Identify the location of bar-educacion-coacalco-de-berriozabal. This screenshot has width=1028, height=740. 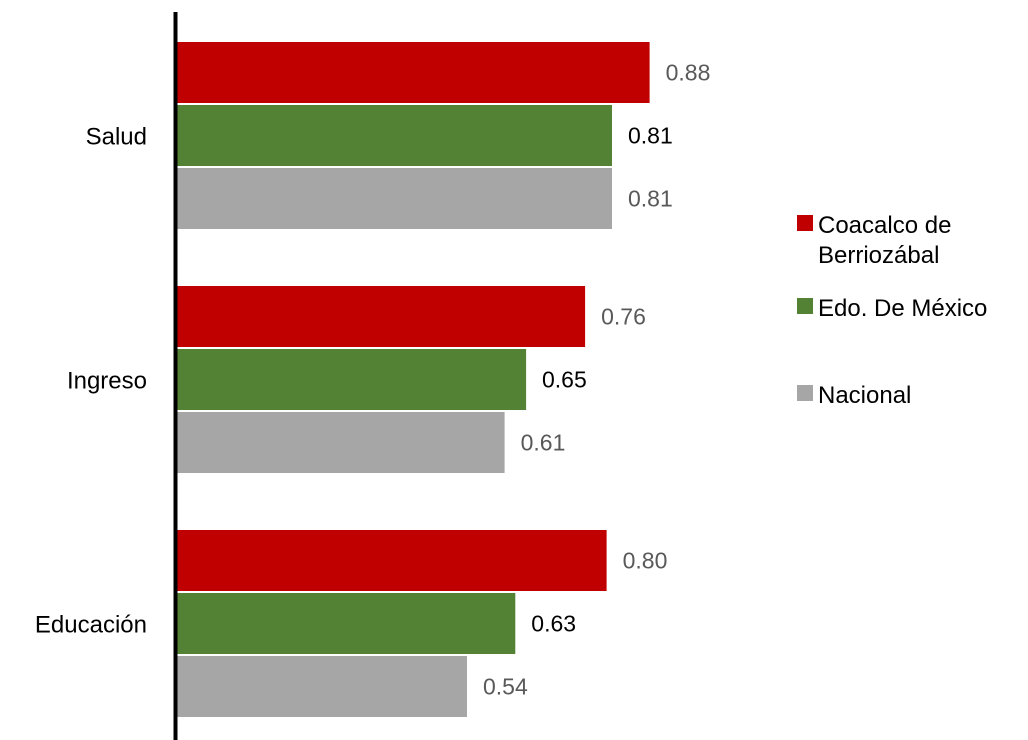
(392, 560).